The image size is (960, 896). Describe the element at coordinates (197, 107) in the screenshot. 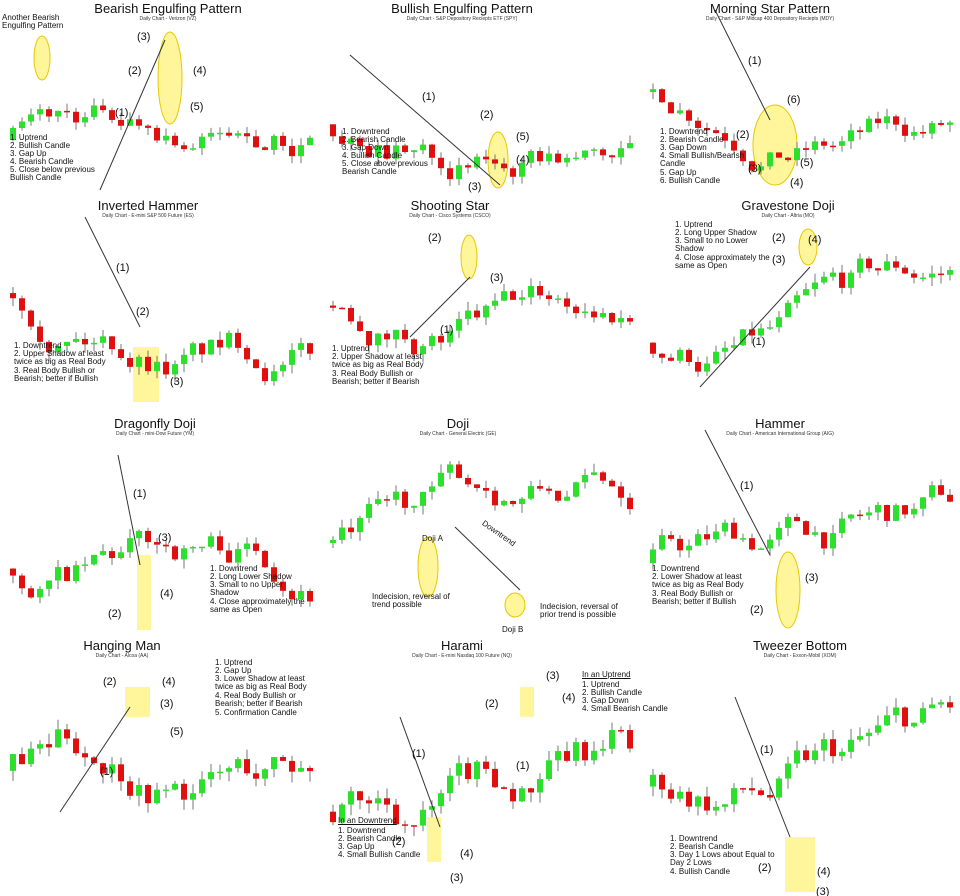

I see `pattern-label: (5)` at that location.